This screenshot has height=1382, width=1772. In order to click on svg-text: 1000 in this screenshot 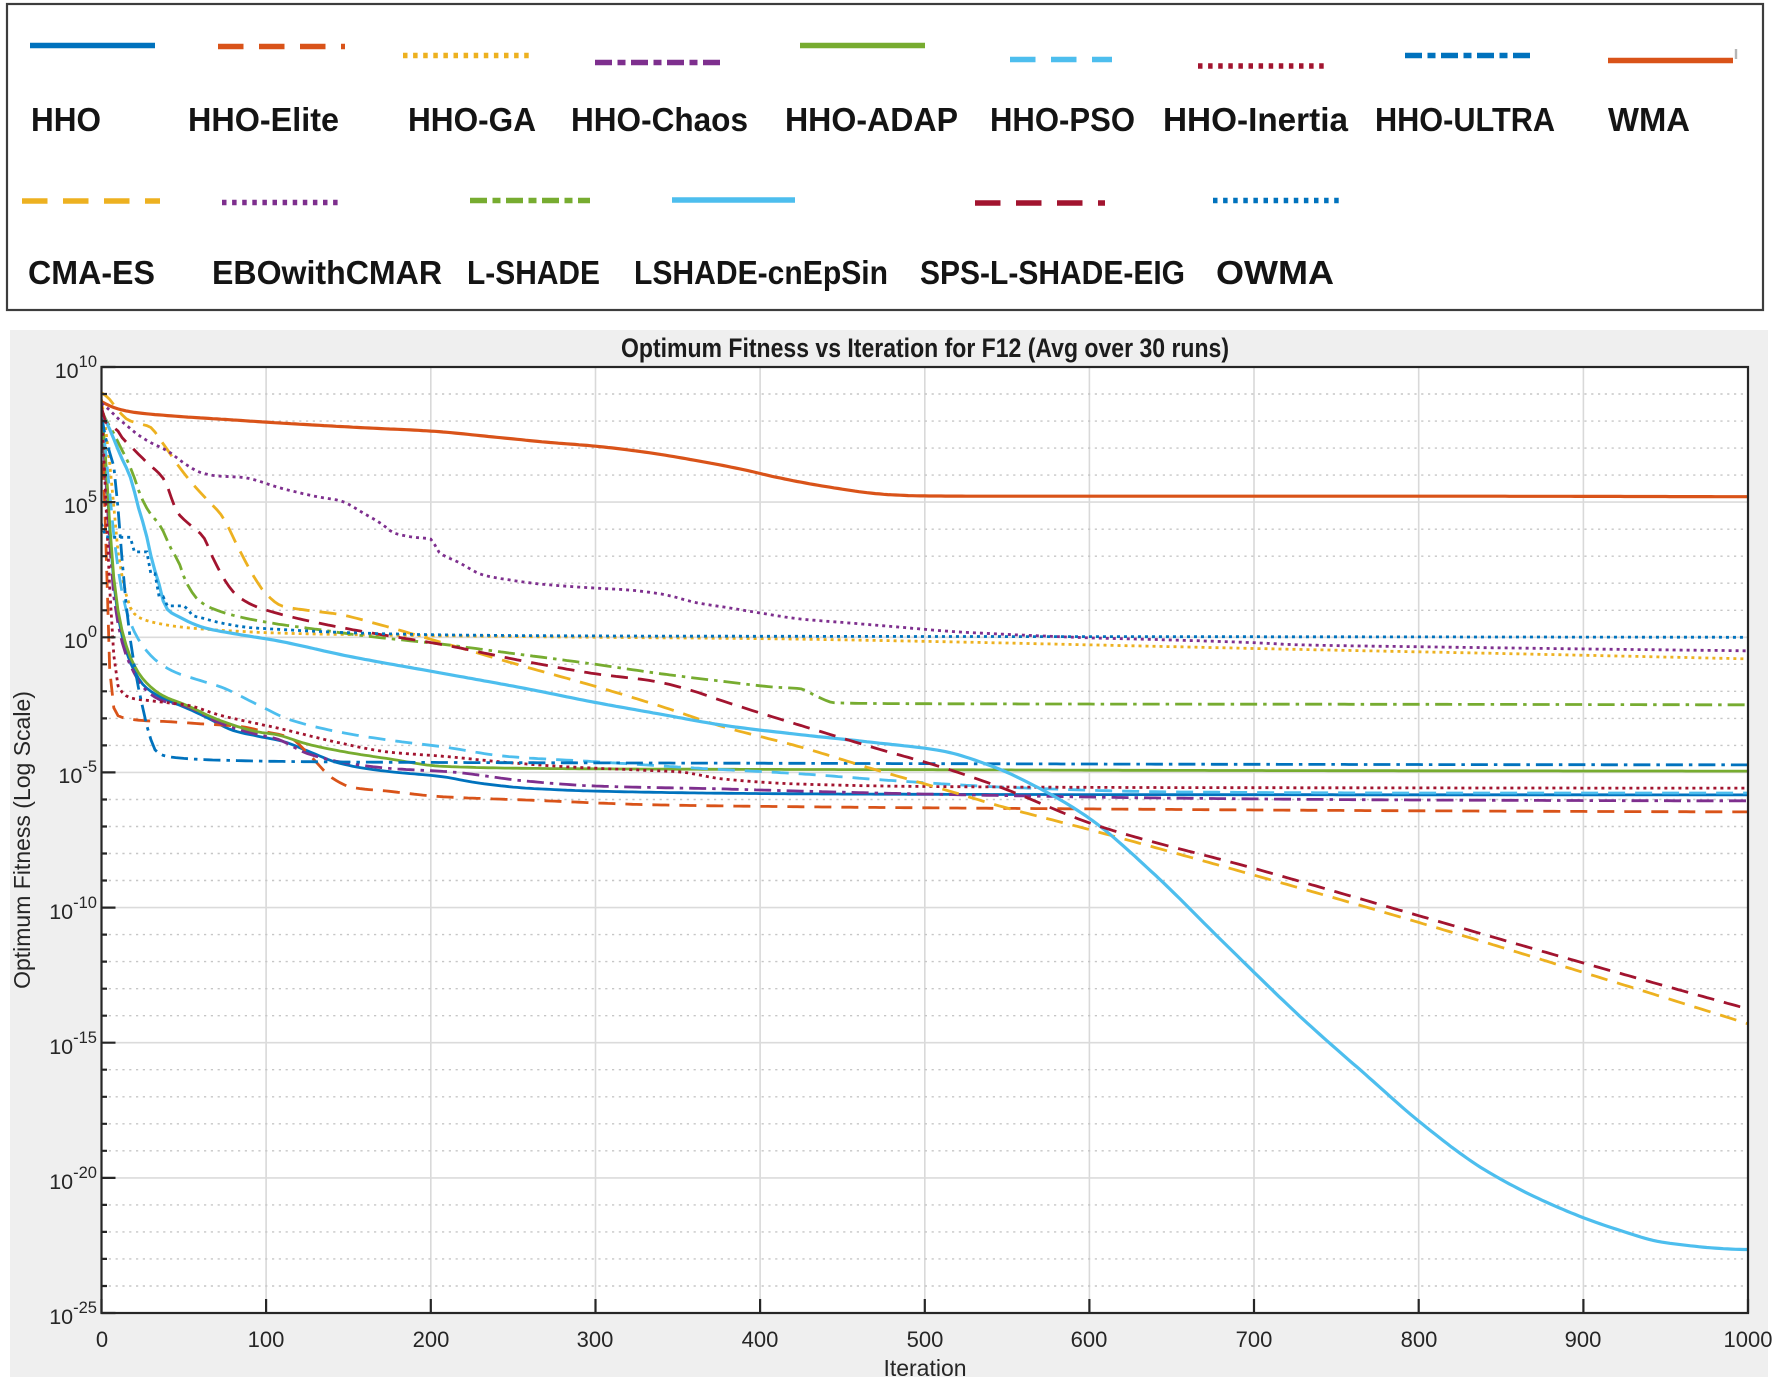, I will do `click(1748, 1339)`.